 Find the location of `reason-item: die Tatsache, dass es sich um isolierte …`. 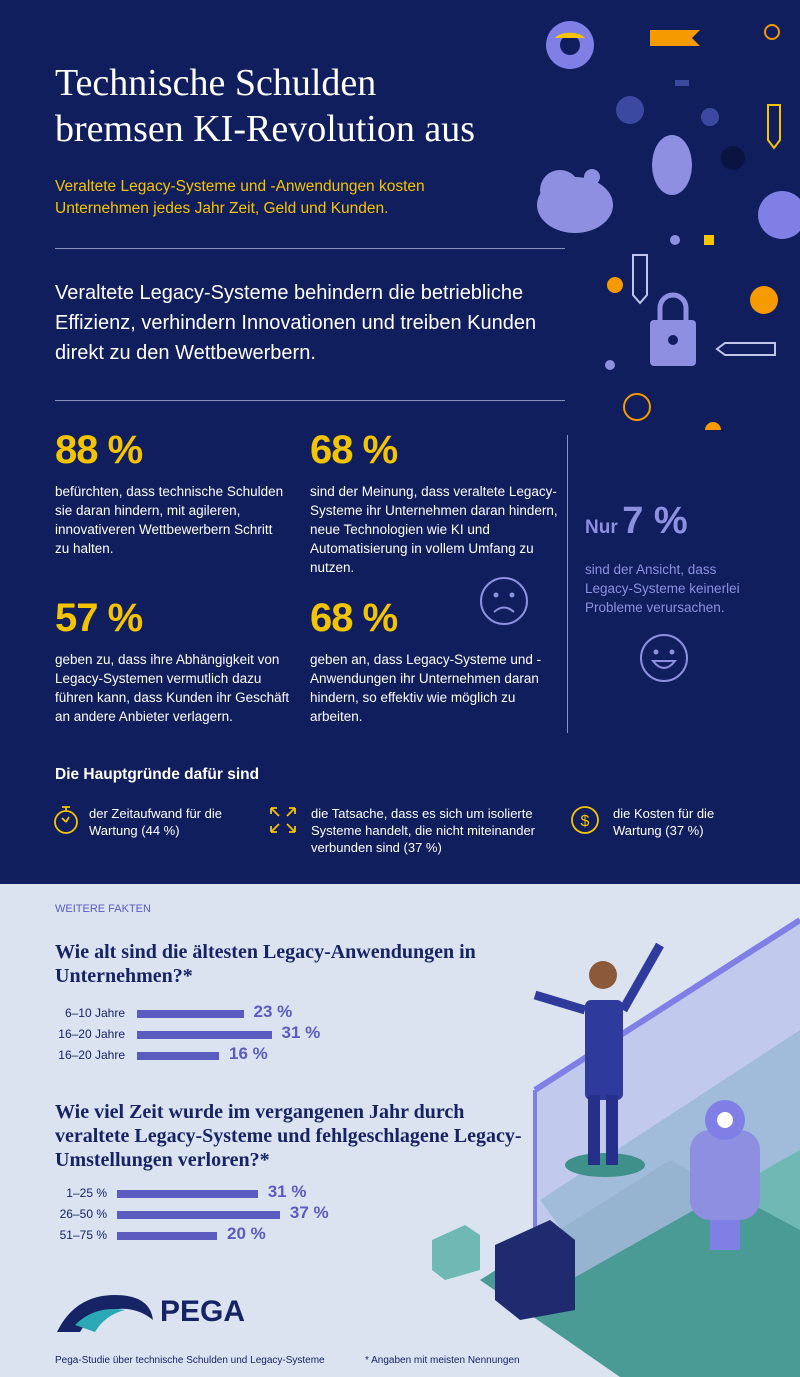

reason-item: die Tatsache, dass es sich um isolierte … is located at coordinates (423, 830).